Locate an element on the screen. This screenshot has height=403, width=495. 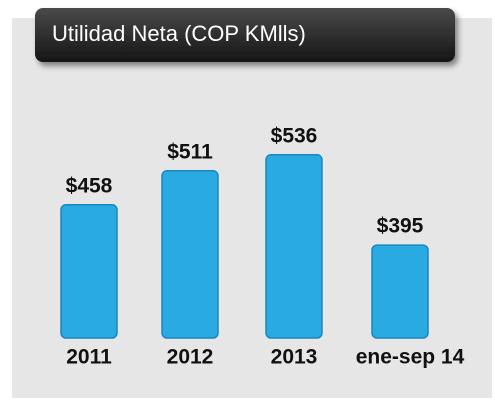
value-label: $511 is located at coordinates (190, 151).